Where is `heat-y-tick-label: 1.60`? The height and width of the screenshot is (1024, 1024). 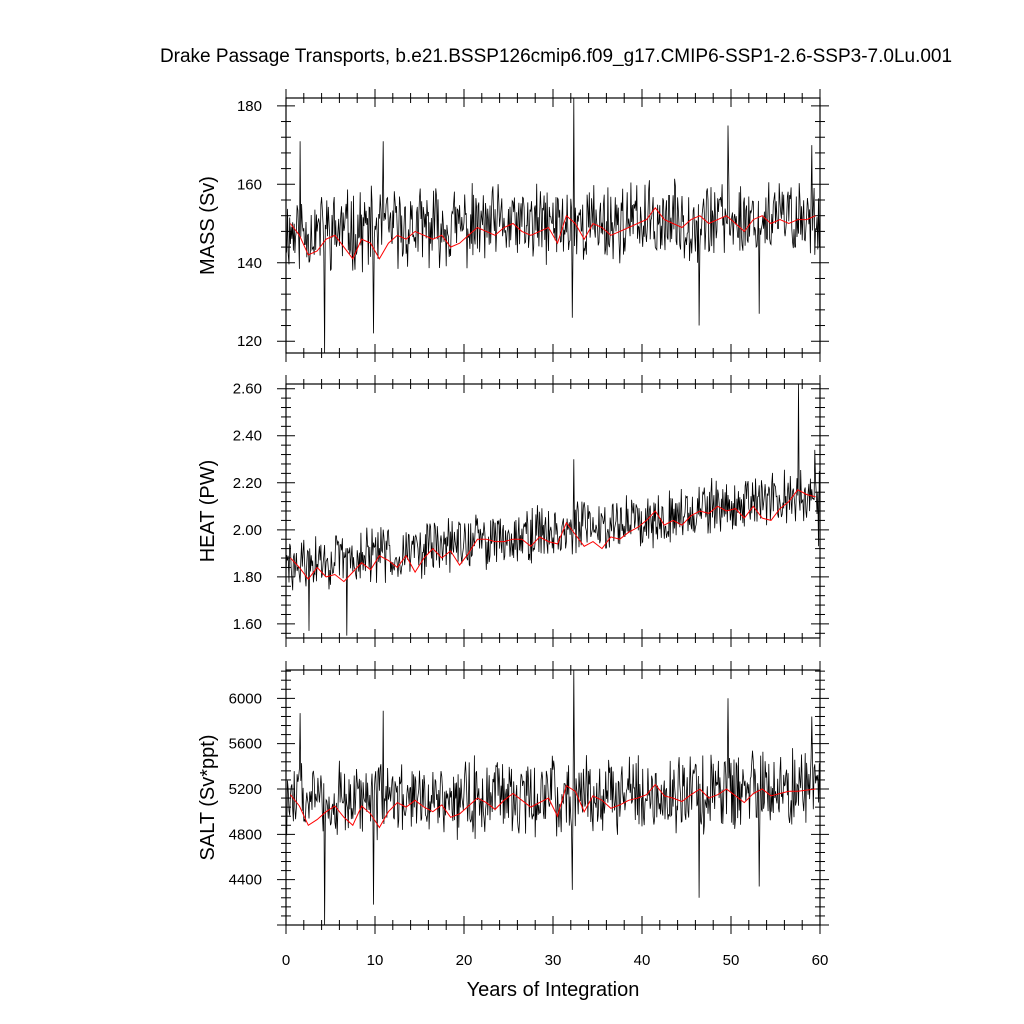
heat-y-tick-label: 1.60 is located at coordinates (247, 624).